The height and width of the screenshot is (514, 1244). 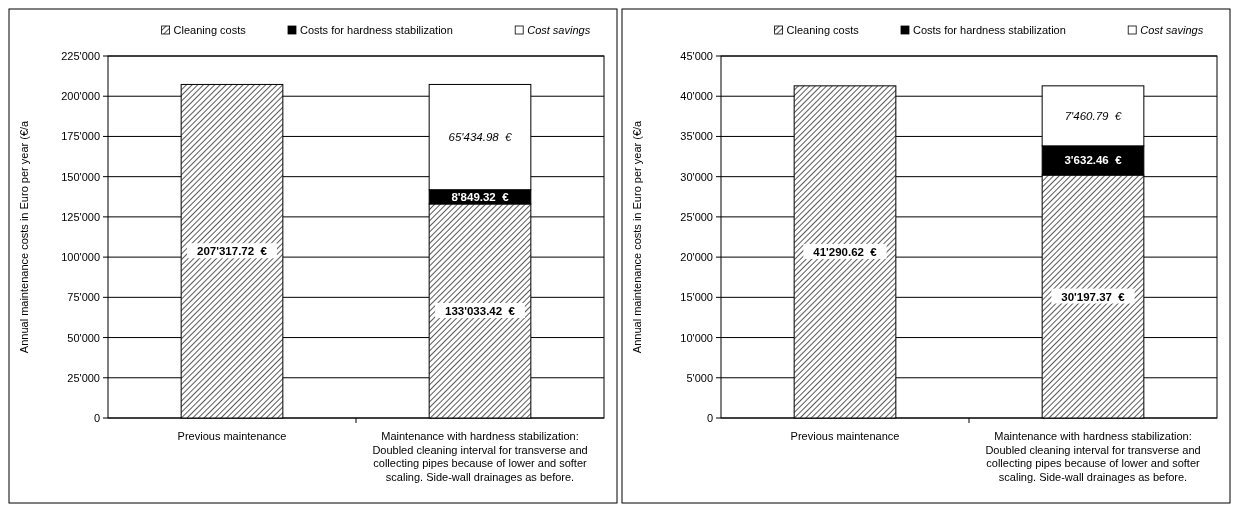 I want to click on y-tick-label: 20'000, so click(x=696, y=257).